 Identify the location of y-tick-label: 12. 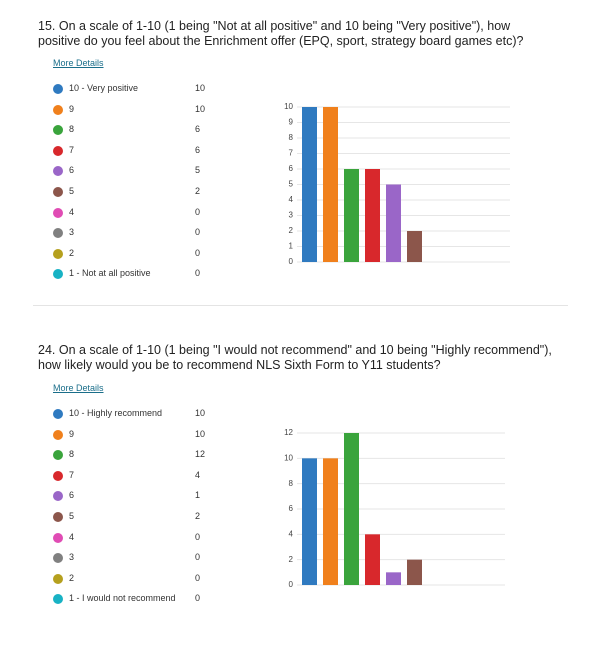
(288, 432).